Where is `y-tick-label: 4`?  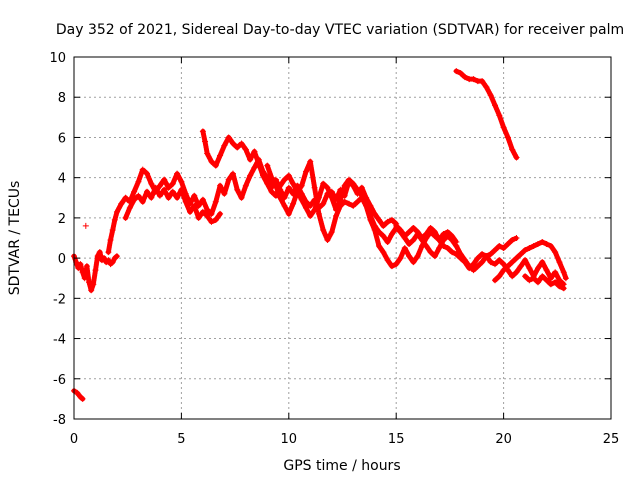 y-tick-label: 4 is located at coordinates (62, 179).